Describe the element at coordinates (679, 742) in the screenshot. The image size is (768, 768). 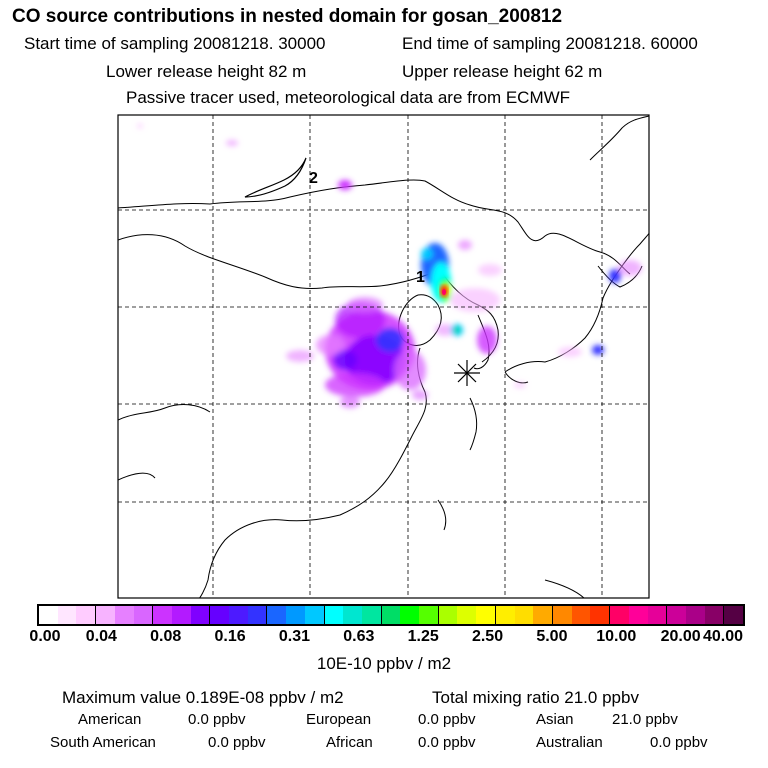
I see `region-value-australian: 0.0 ppbv` at that location.